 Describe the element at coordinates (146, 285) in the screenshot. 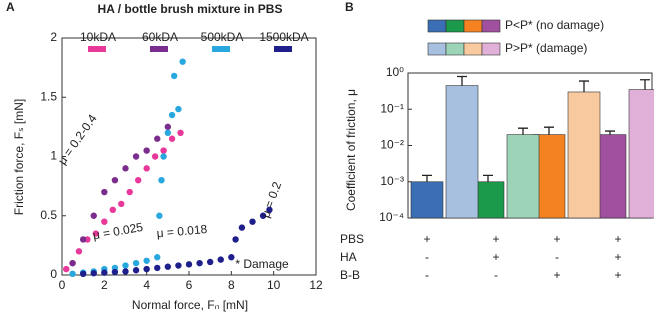

I see `x-tick-label: 4` at that location.